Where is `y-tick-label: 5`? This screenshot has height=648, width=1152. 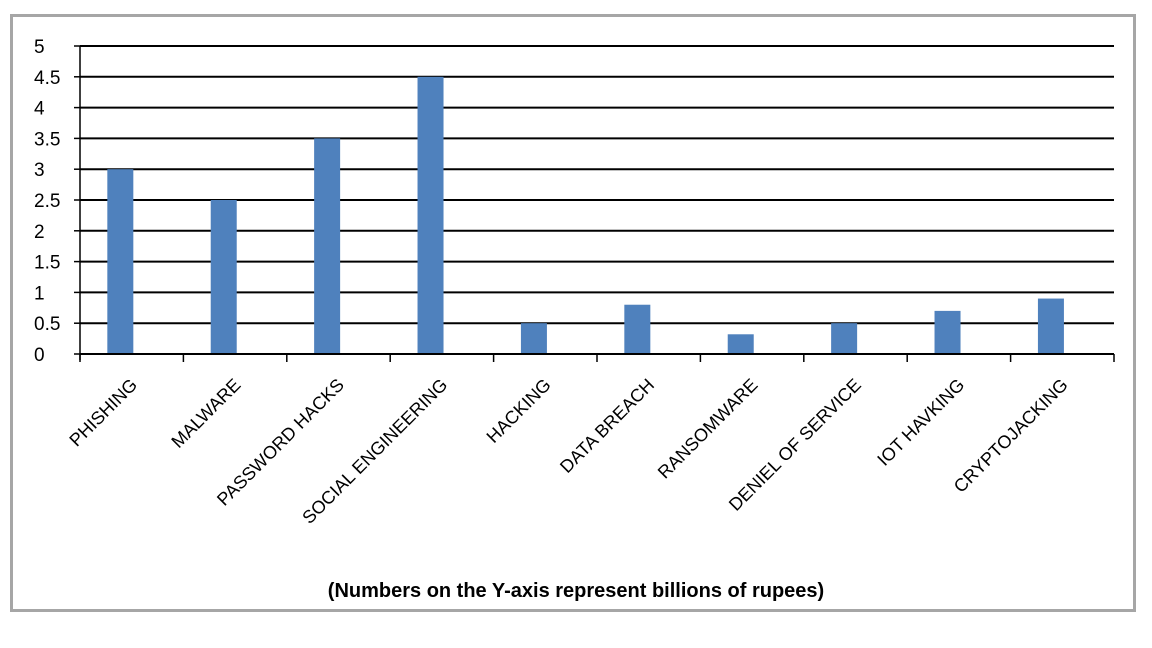 y-tick-label: 5 is located at coordinates (39, 47).